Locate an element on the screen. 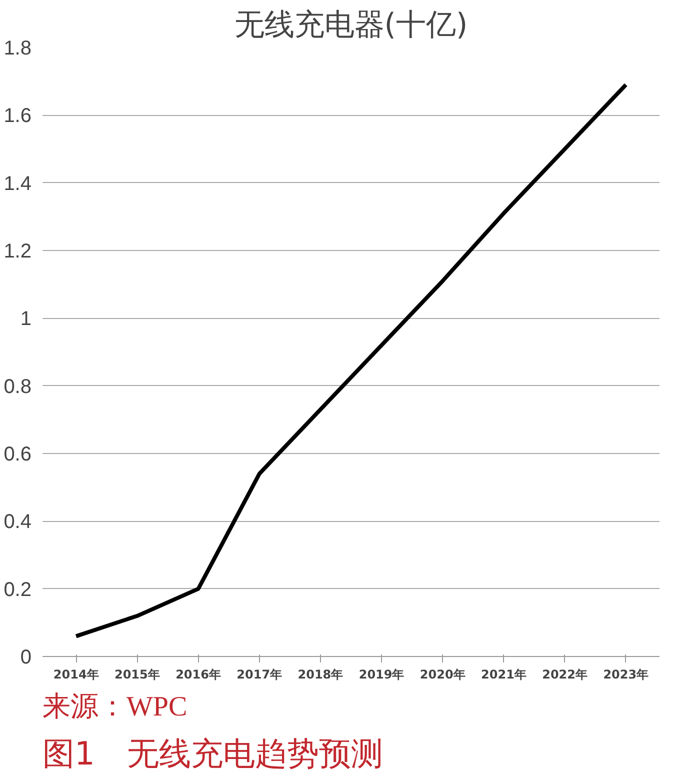 The image size is (689, 777). x-tick-label: 2016年 is located at coordinates (198, 675).